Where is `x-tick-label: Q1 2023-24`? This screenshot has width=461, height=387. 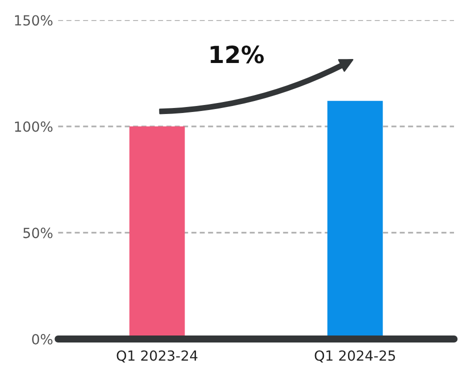 x-tick-label: Q1 2023-24 is located at coordinates (157, 356).